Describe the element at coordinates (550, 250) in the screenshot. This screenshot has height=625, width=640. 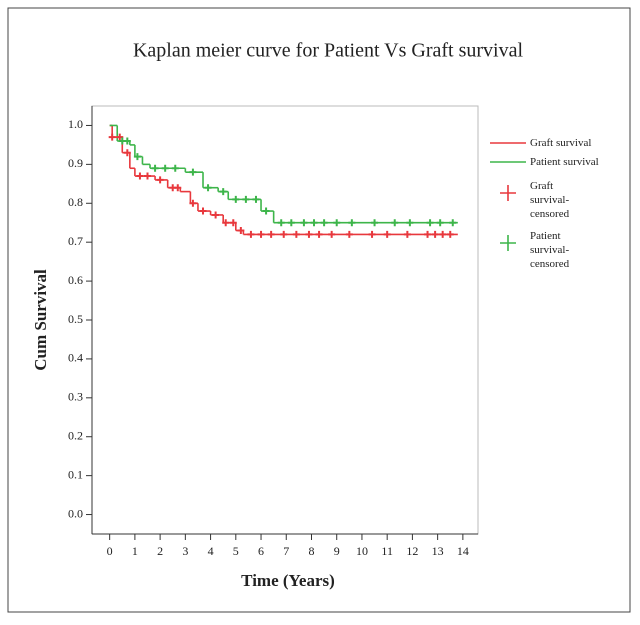
I see `legend-label: Patient survival-censored` at that location.